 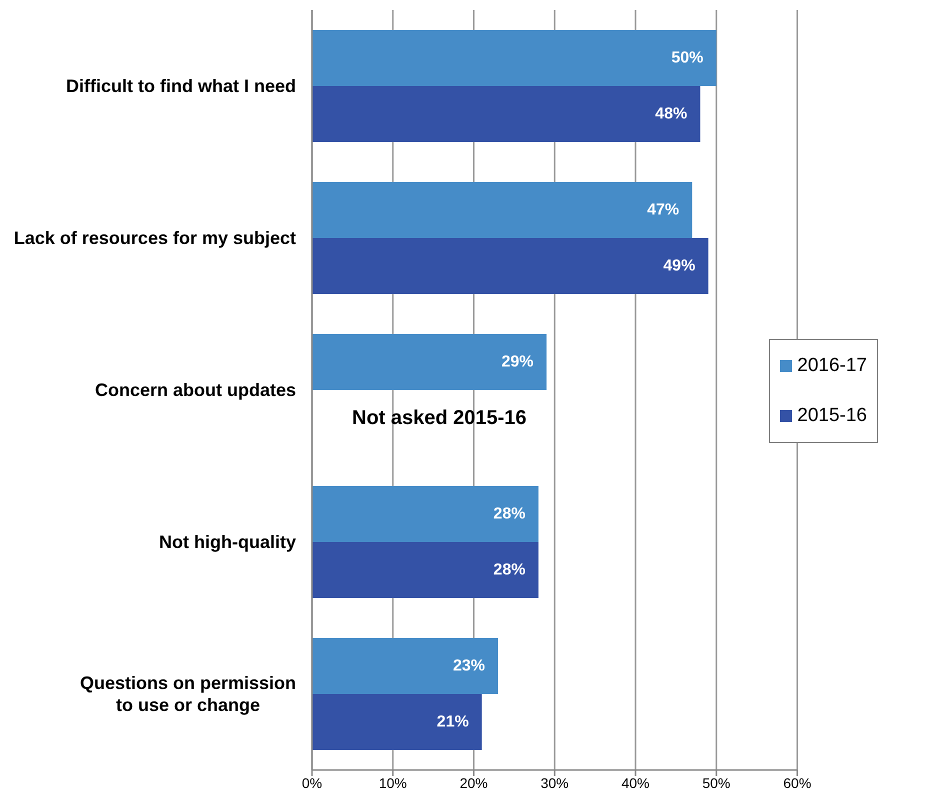 I want to click on x-tick-label: 20%, so click(x=474, y=782).